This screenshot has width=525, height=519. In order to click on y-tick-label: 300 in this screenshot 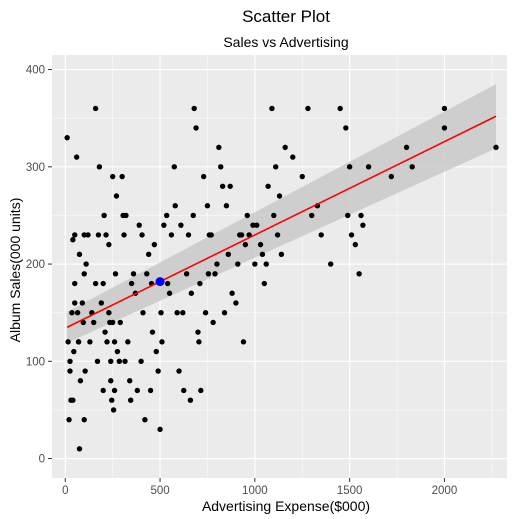, I will do `click(35, 168)`.